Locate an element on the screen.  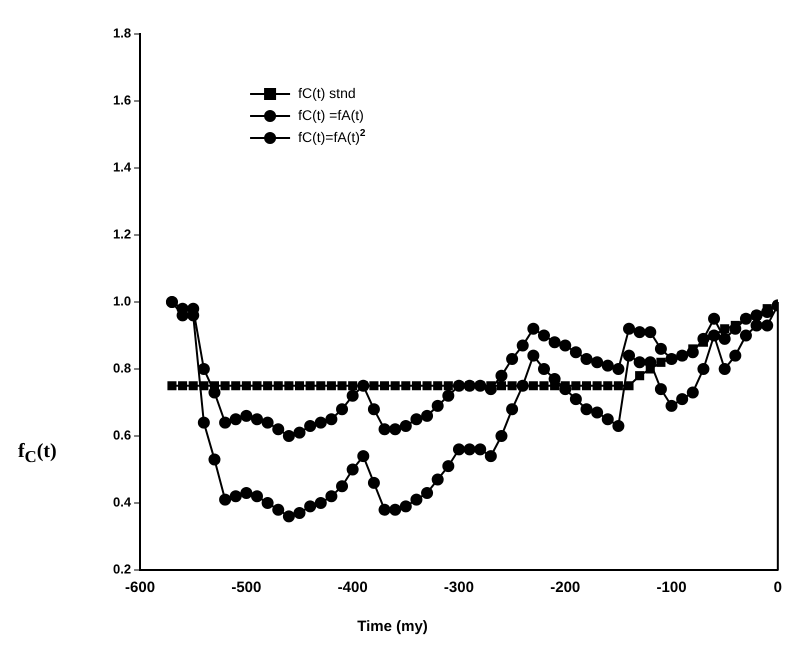
y-tick-label: 0.8 is located at coordinates (122, 368).